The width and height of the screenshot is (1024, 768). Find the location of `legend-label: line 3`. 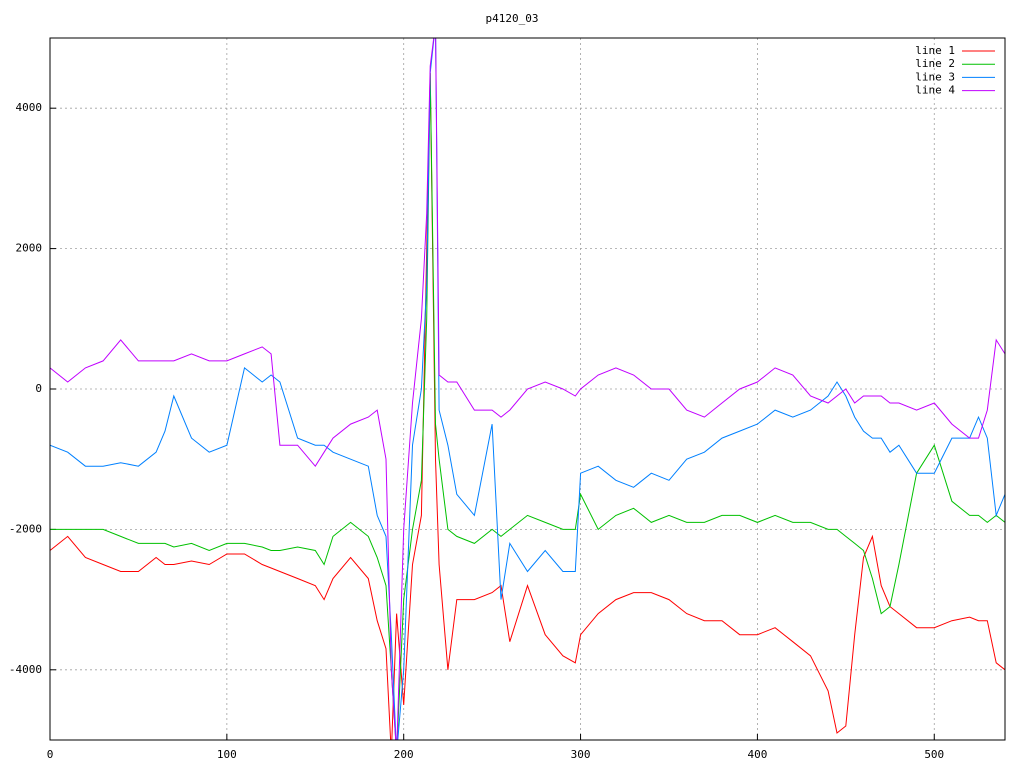

legend-label: line 3 is located at coordinates (935, 76).